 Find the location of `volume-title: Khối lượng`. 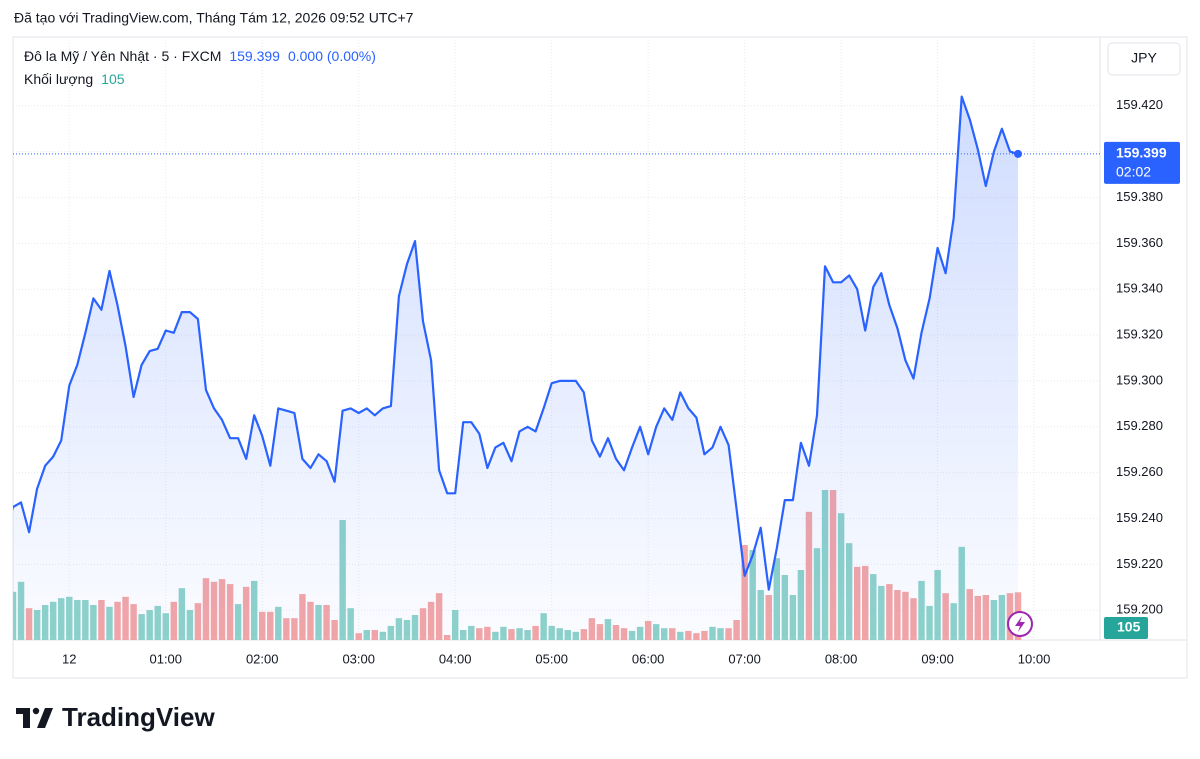

volume-title: Khối lượng is located at coordinates (58, 79).